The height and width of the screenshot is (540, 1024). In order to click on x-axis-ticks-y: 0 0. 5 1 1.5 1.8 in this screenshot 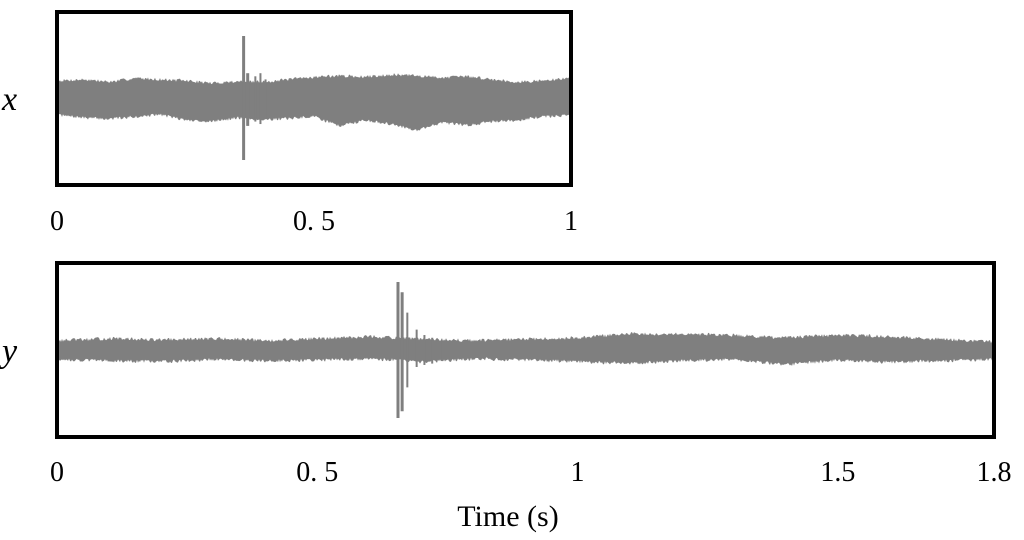, I will do `click(531, 472)`.